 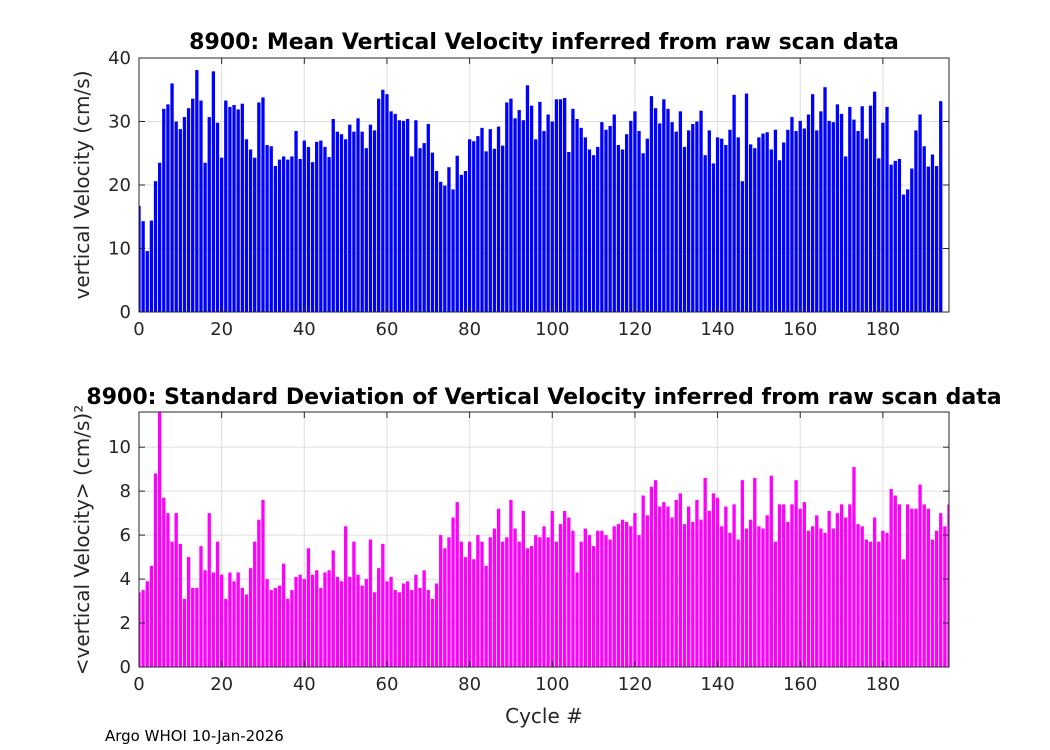 What do you see at coordinates (125, 623) in the screenshot?
I see `stddev-ytick-label: 2` at bounding box center [125, 623].